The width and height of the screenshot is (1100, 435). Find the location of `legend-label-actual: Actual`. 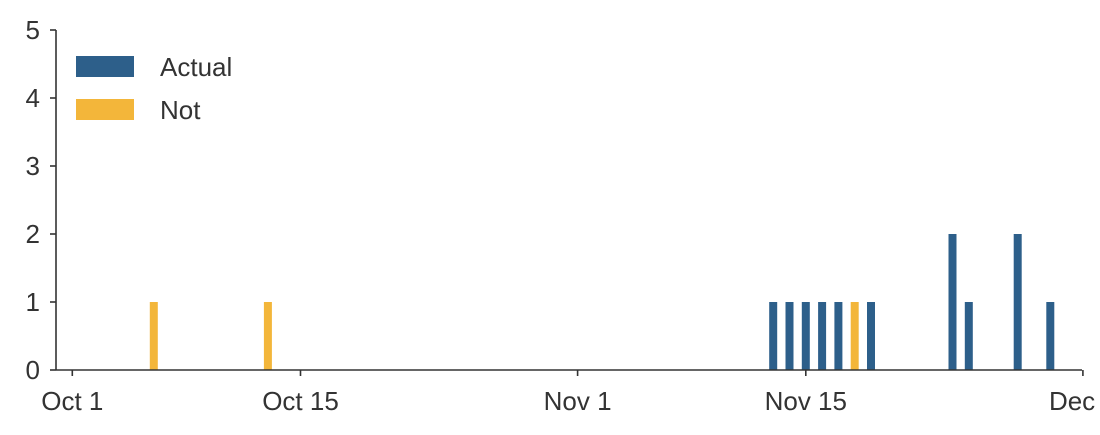

legend-label-actual: Actual is located at coordinates (196, 67).